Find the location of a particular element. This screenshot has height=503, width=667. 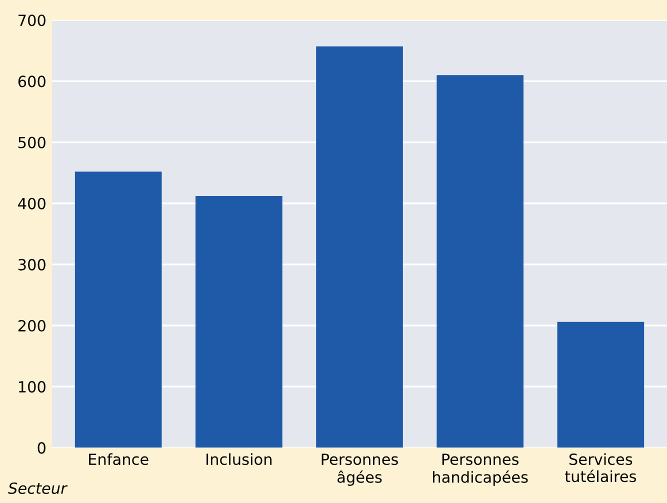

x-axis-title: Secteur is located at coordinates (38, 488).